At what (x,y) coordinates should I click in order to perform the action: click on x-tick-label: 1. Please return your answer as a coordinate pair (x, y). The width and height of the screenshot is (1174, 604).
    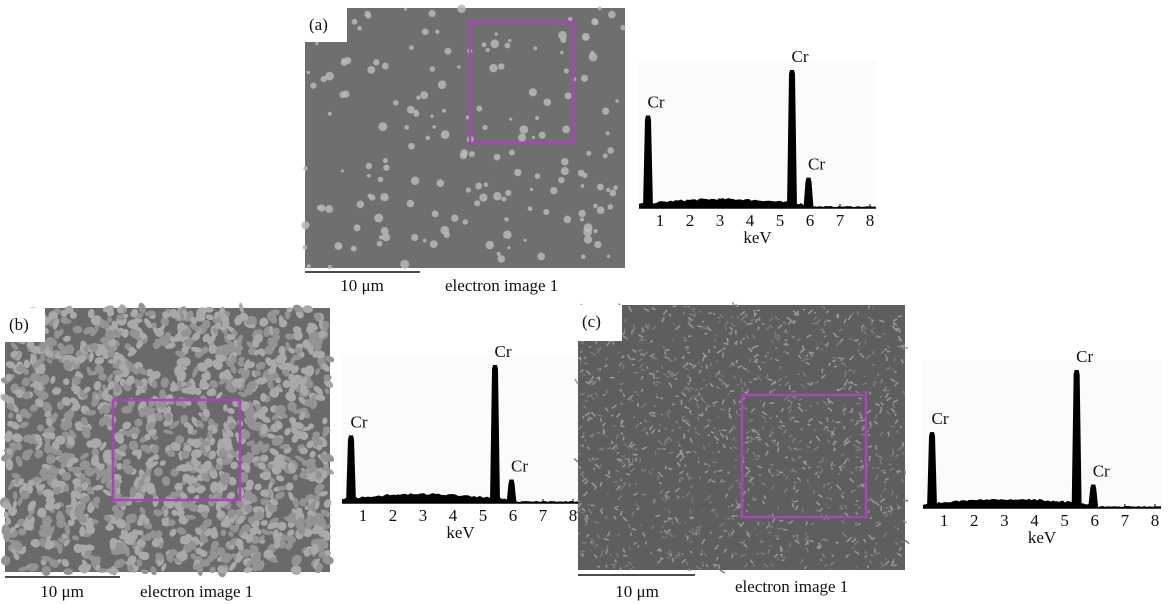
    Looking at the image, I should click on (363, 515).